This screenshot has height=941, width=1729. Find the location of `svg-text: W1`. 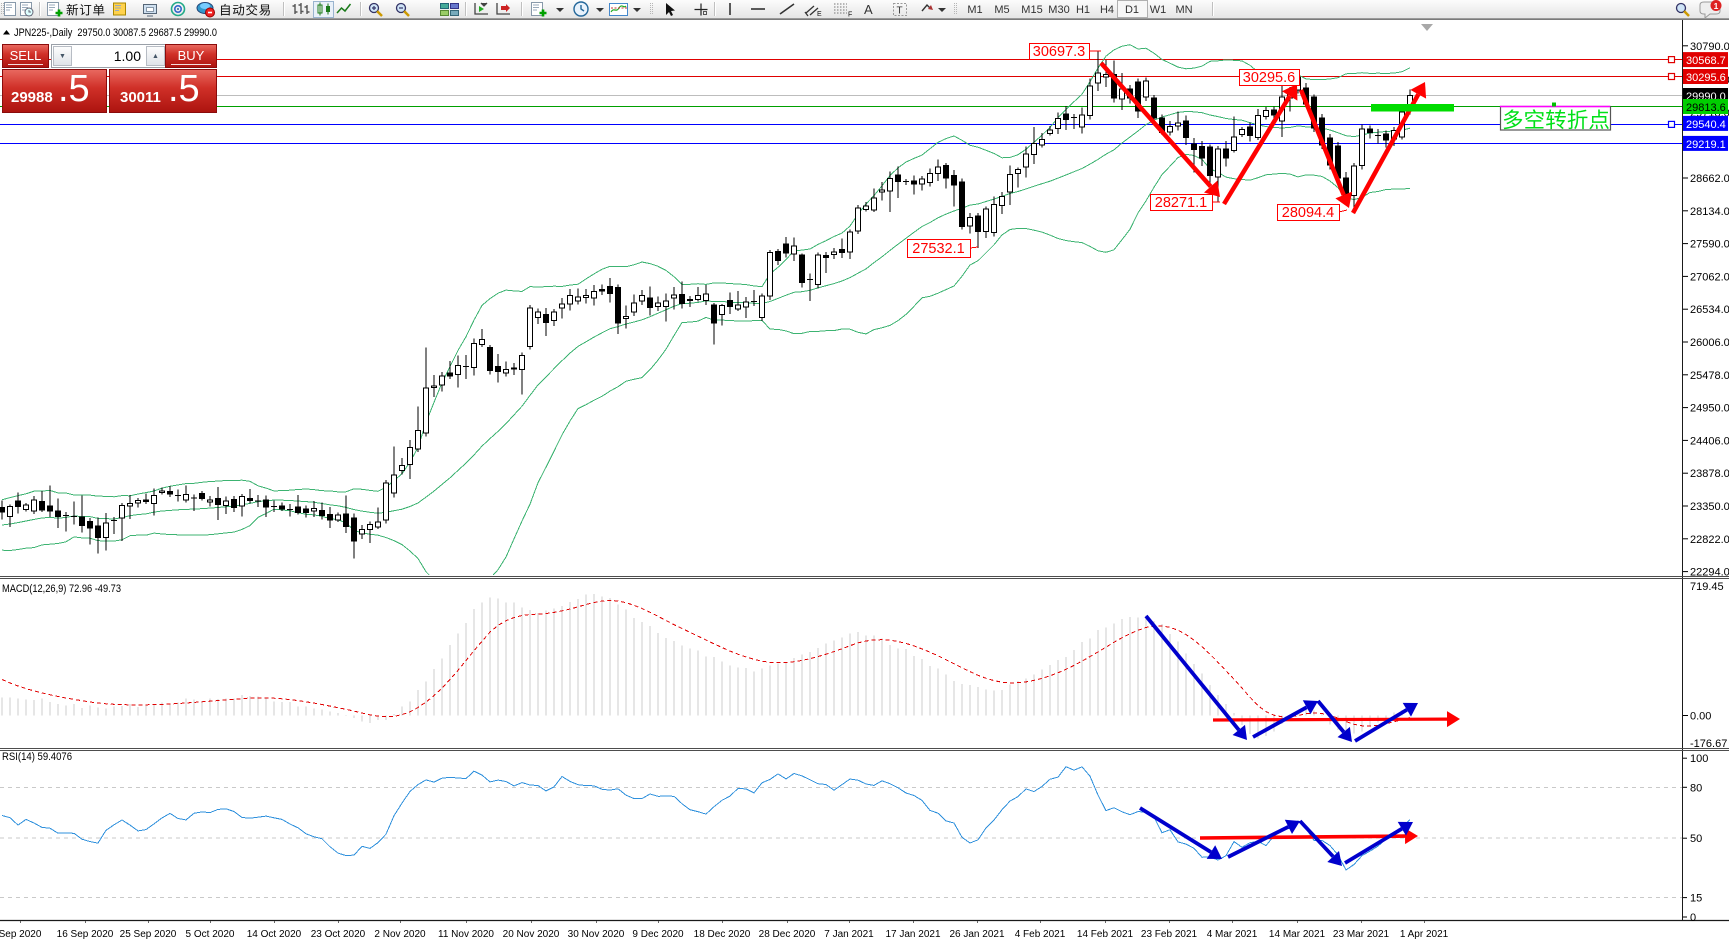

svg-text: W1 is located at coordinates (1158, 10).